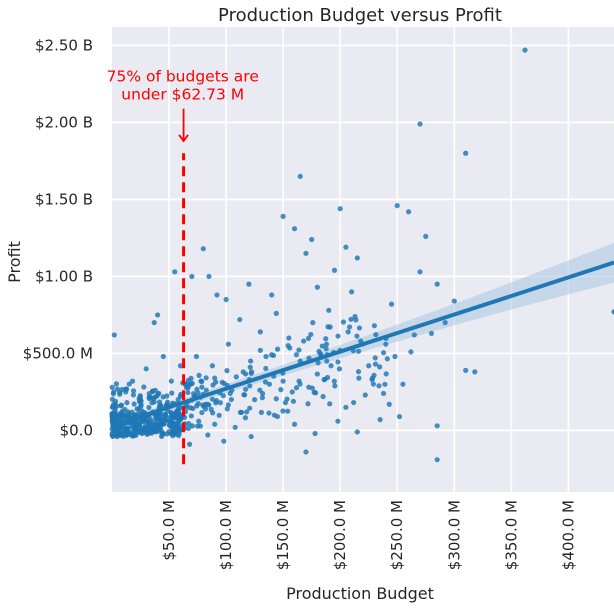  I want to click on y-tick-label-4: $2.00 B, so click(64, 122).